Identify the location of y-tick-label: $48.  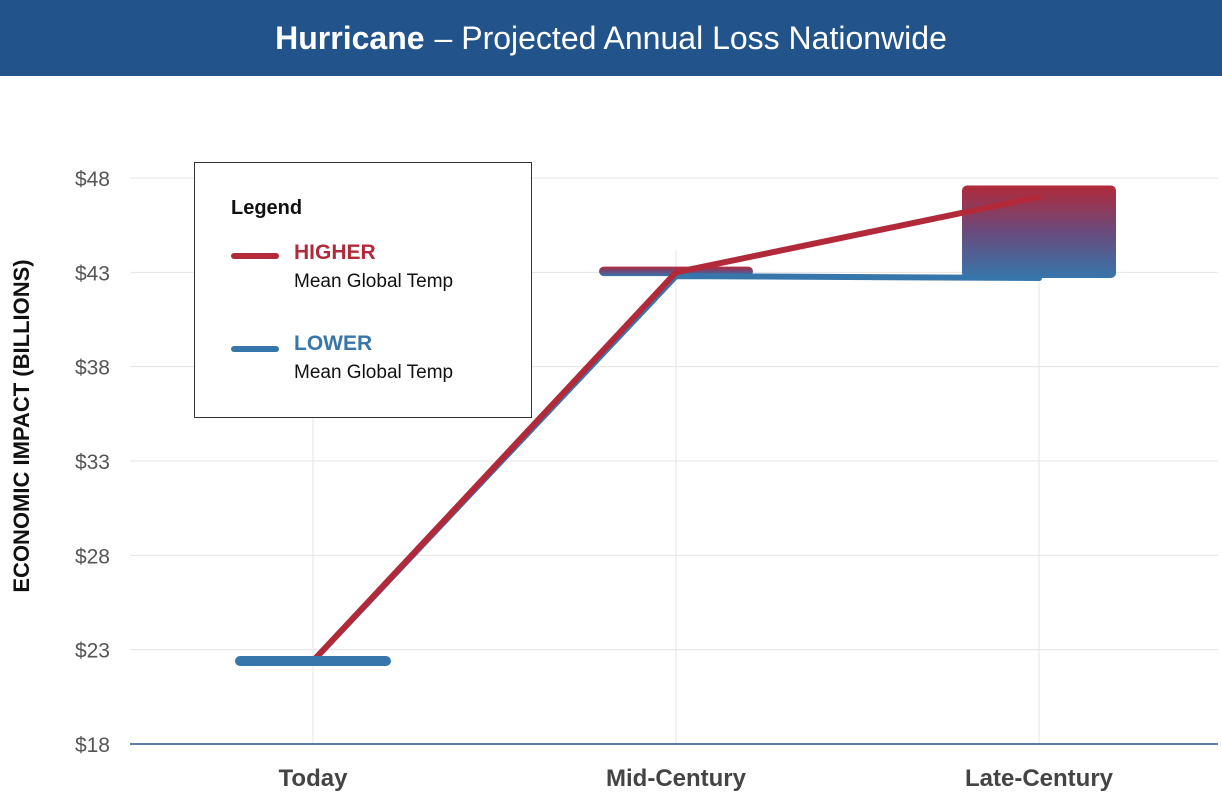
(92, 179).